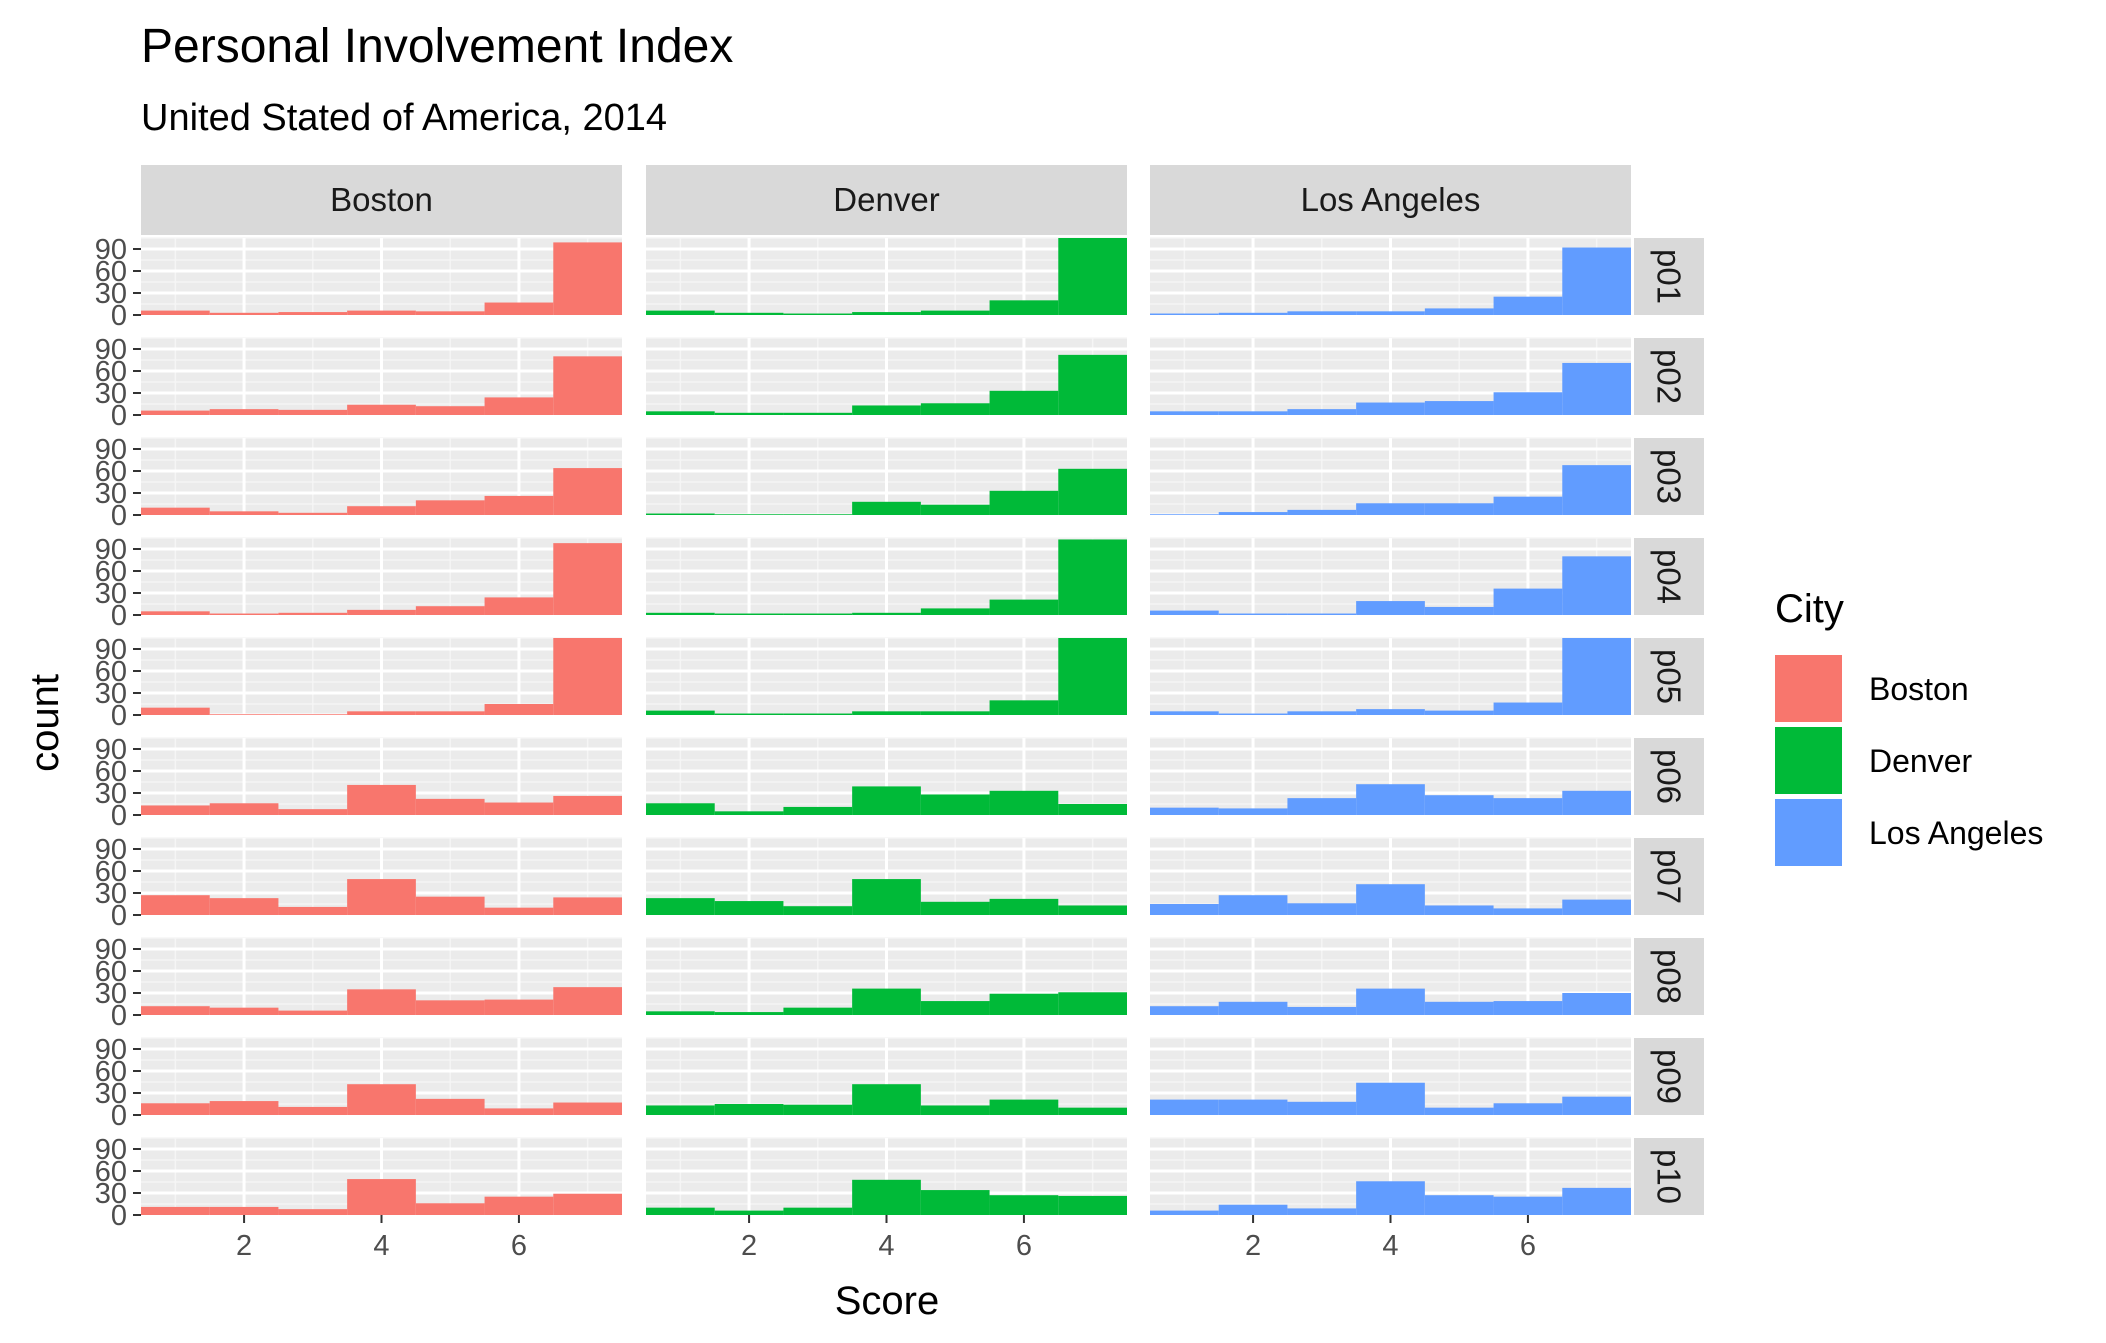  What do you see at coordinates (1669, 1076) in the screenshot?
I see `facet-strip-p09: p09` at bounding box center [1669, 1076].